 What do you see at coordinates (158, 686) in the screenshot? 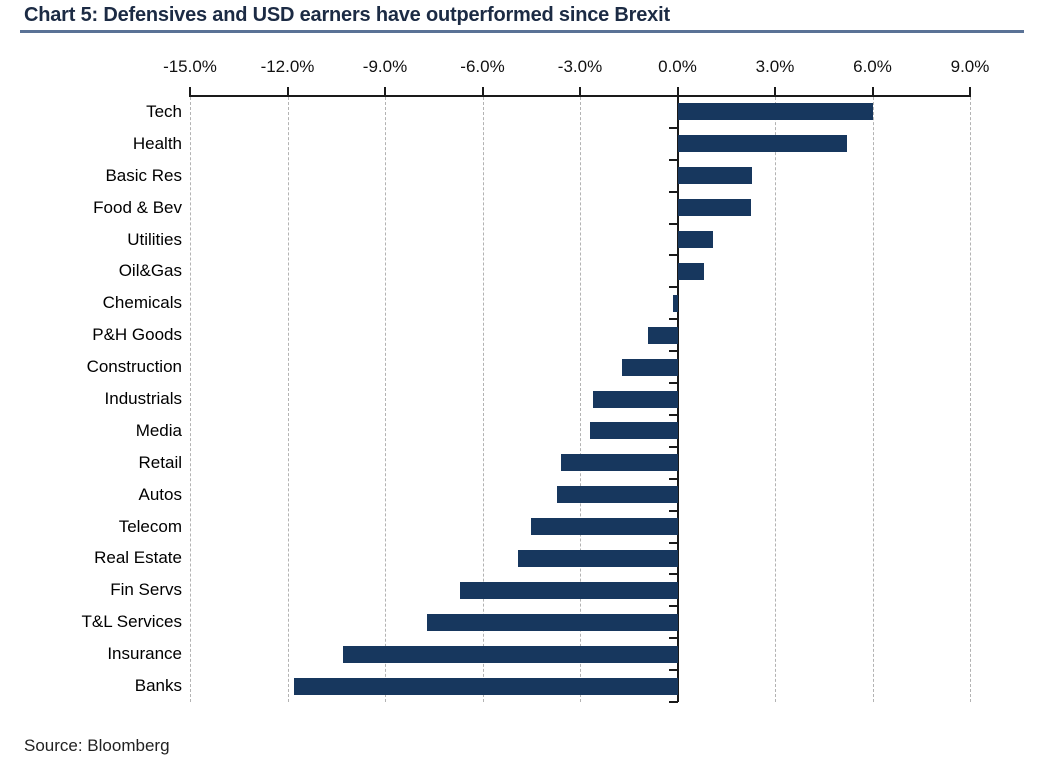
I see `category-label: Banks` at bounding box center [158, 686].